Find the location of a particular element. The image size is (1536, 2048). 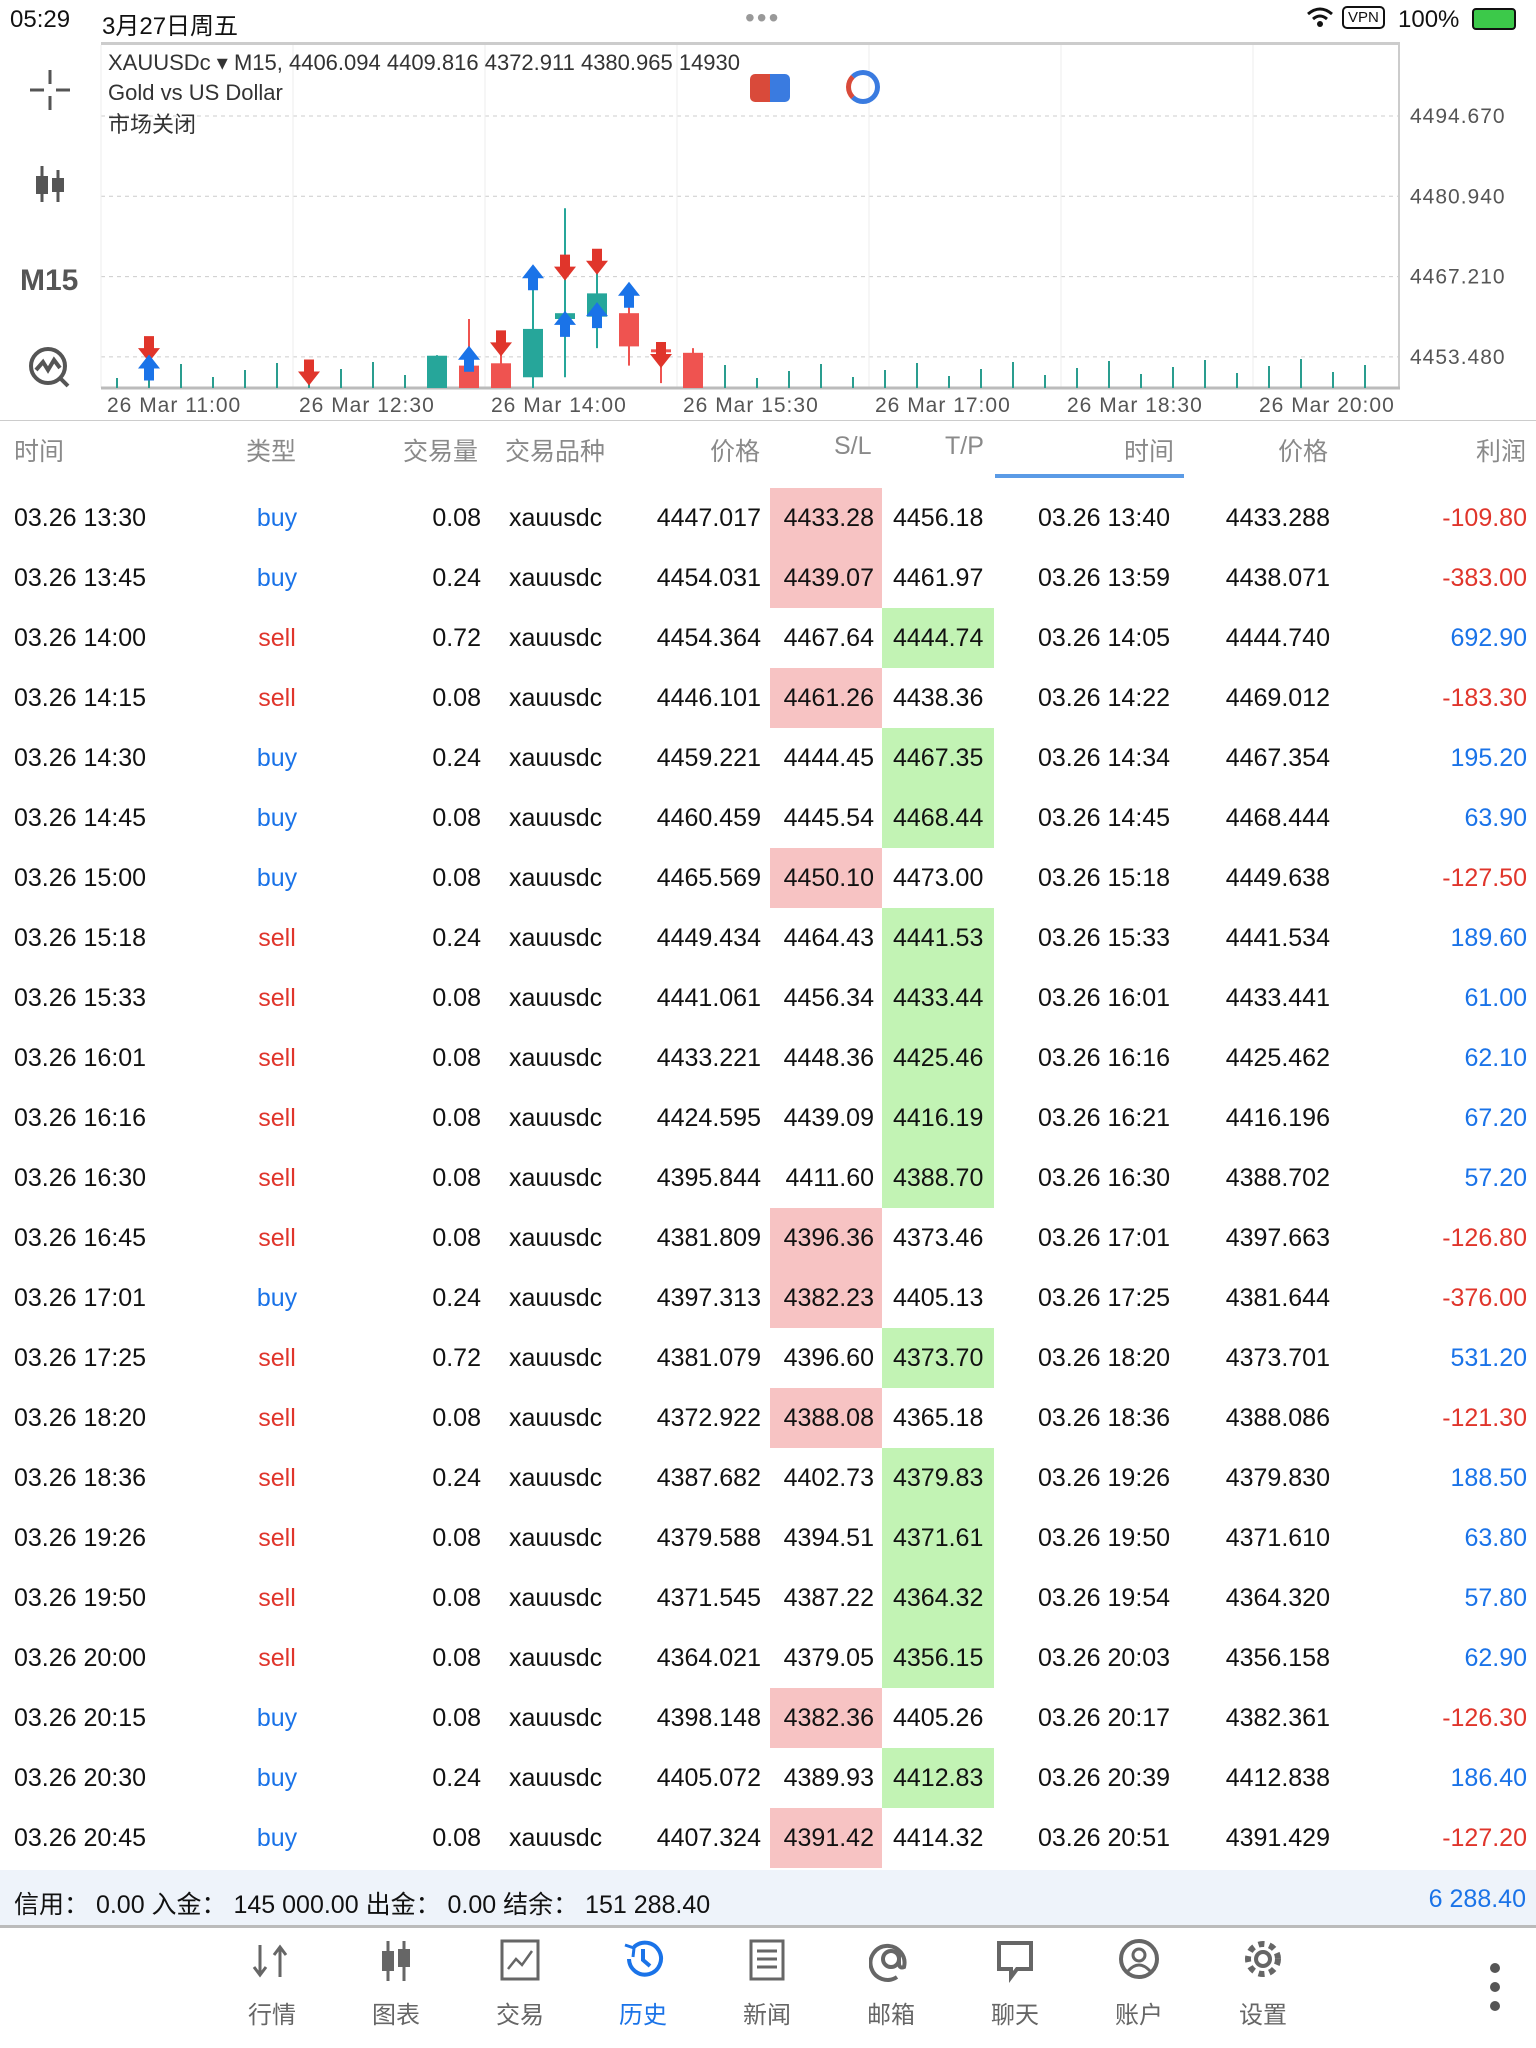

nav-chat: 聊天 is located at coordinates (1015, 1982).